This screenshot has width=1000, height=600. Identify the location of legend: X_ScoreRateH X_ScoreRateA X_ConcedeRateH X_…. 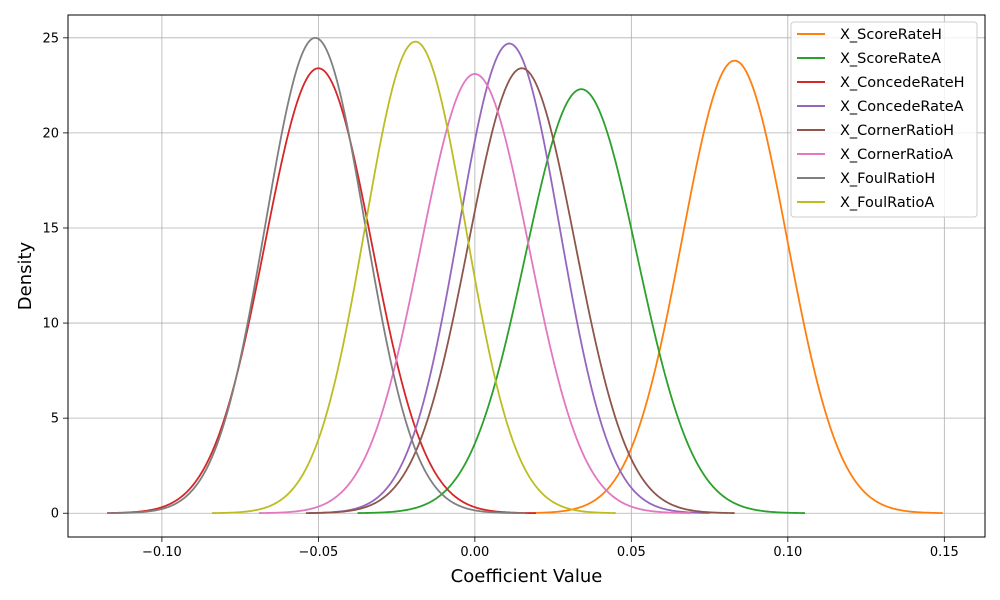
(884, 119).